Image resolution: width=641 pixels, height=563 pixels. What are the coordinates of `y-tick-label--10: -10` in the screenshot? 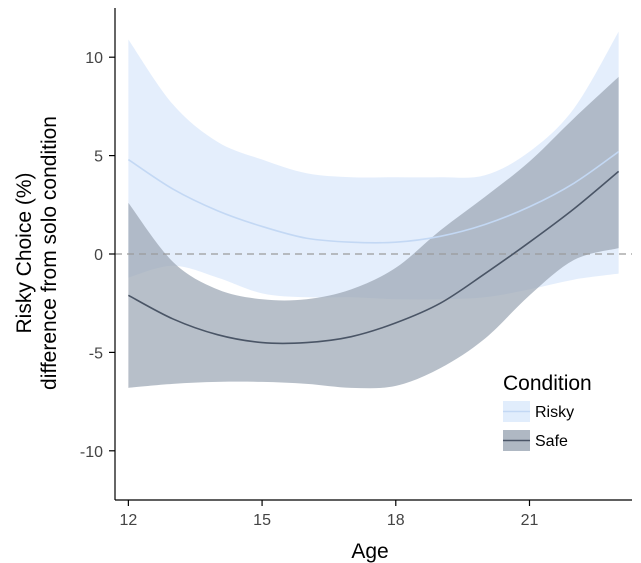 It's located at (91, 452).